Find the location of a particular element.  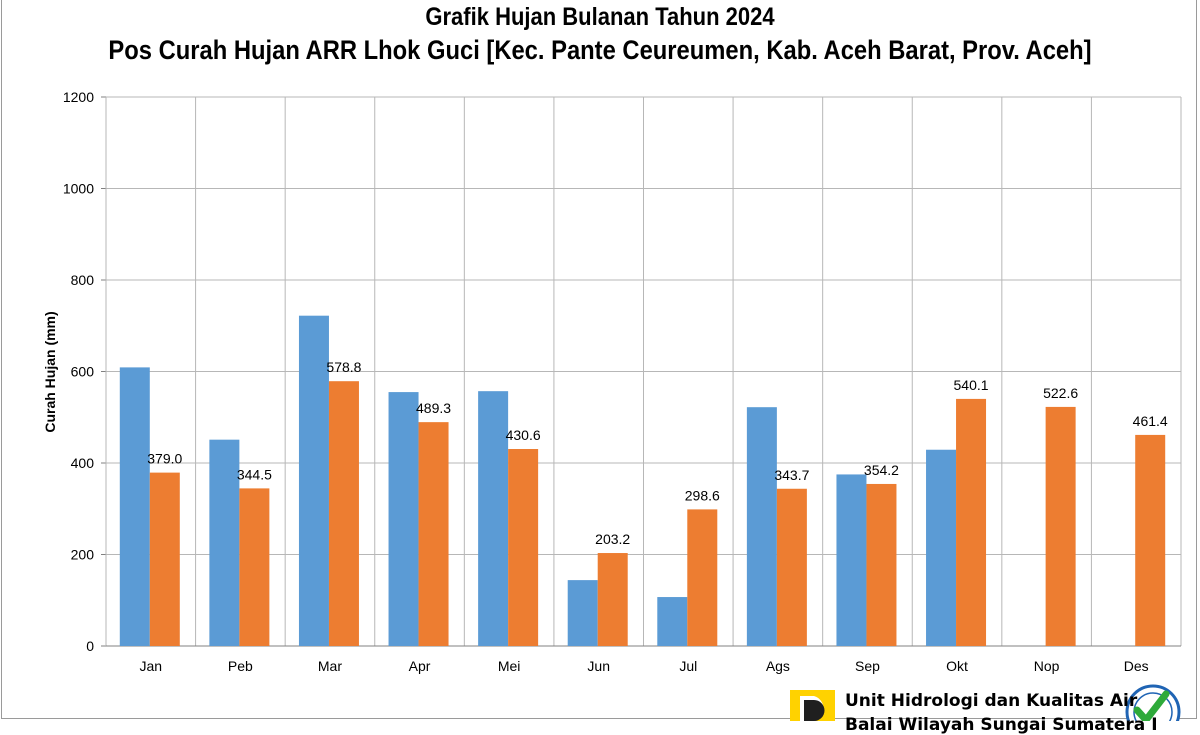

data-label-apr: 489.3 is located at coordinates (433, 408).